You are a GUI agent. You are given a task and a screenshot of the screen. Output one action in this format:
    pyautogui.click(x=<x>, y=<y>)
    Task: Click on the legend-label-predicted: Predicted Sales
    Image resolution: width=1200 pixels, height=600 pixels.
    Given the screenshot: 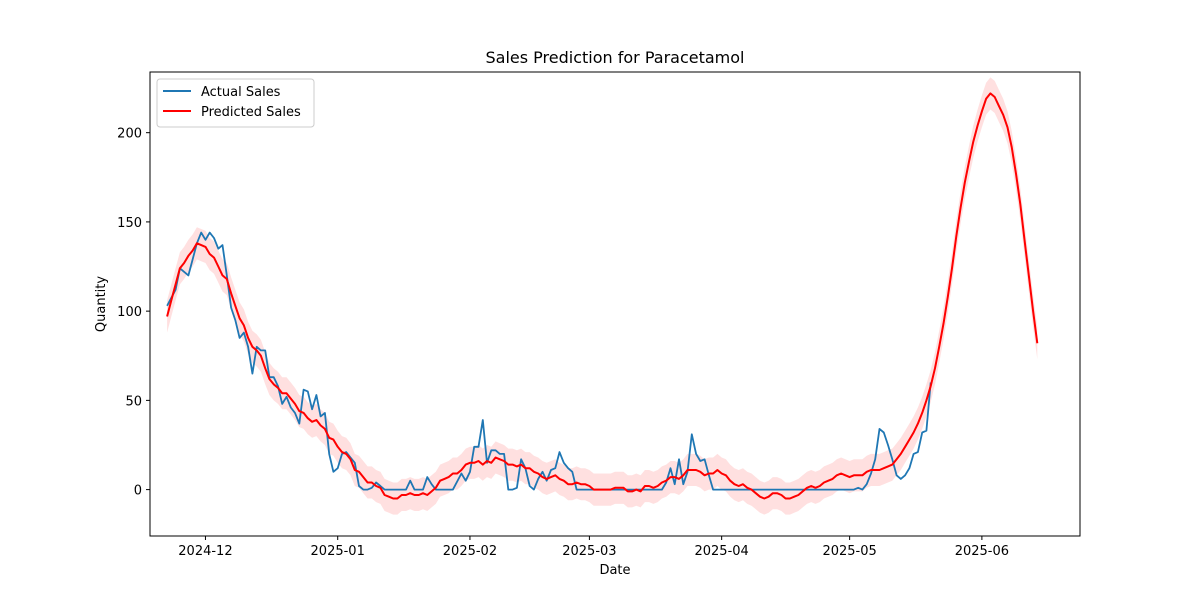 What is the action you would take?
    pyautogui.click(x=251, y=112)
    